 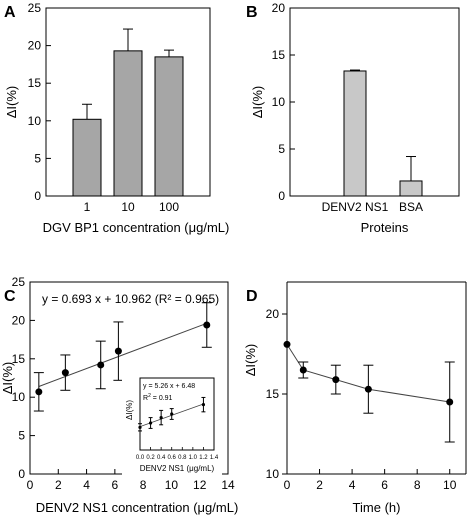 I want to click on panel-c-inset-xtick-label: 1.2, so click(x=203, y=458).